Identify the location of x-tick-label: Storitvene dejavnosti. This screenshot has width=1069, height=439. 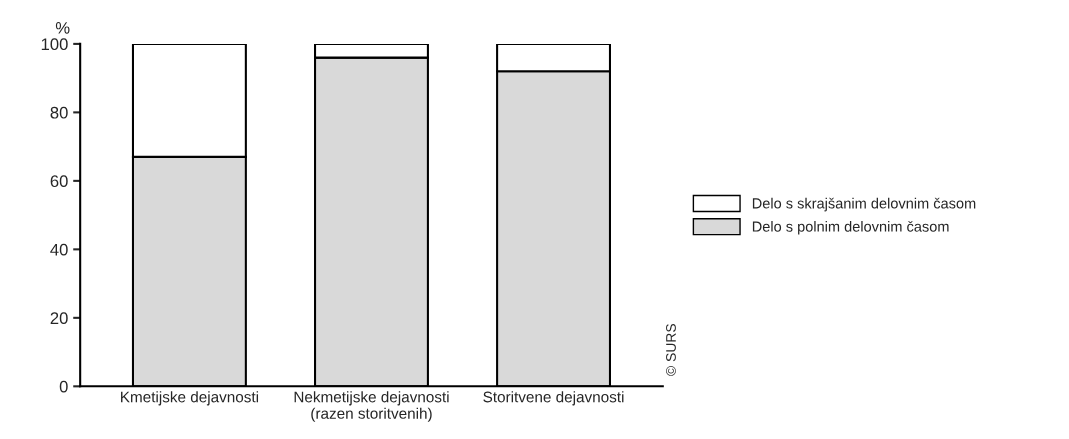
(553, 398).